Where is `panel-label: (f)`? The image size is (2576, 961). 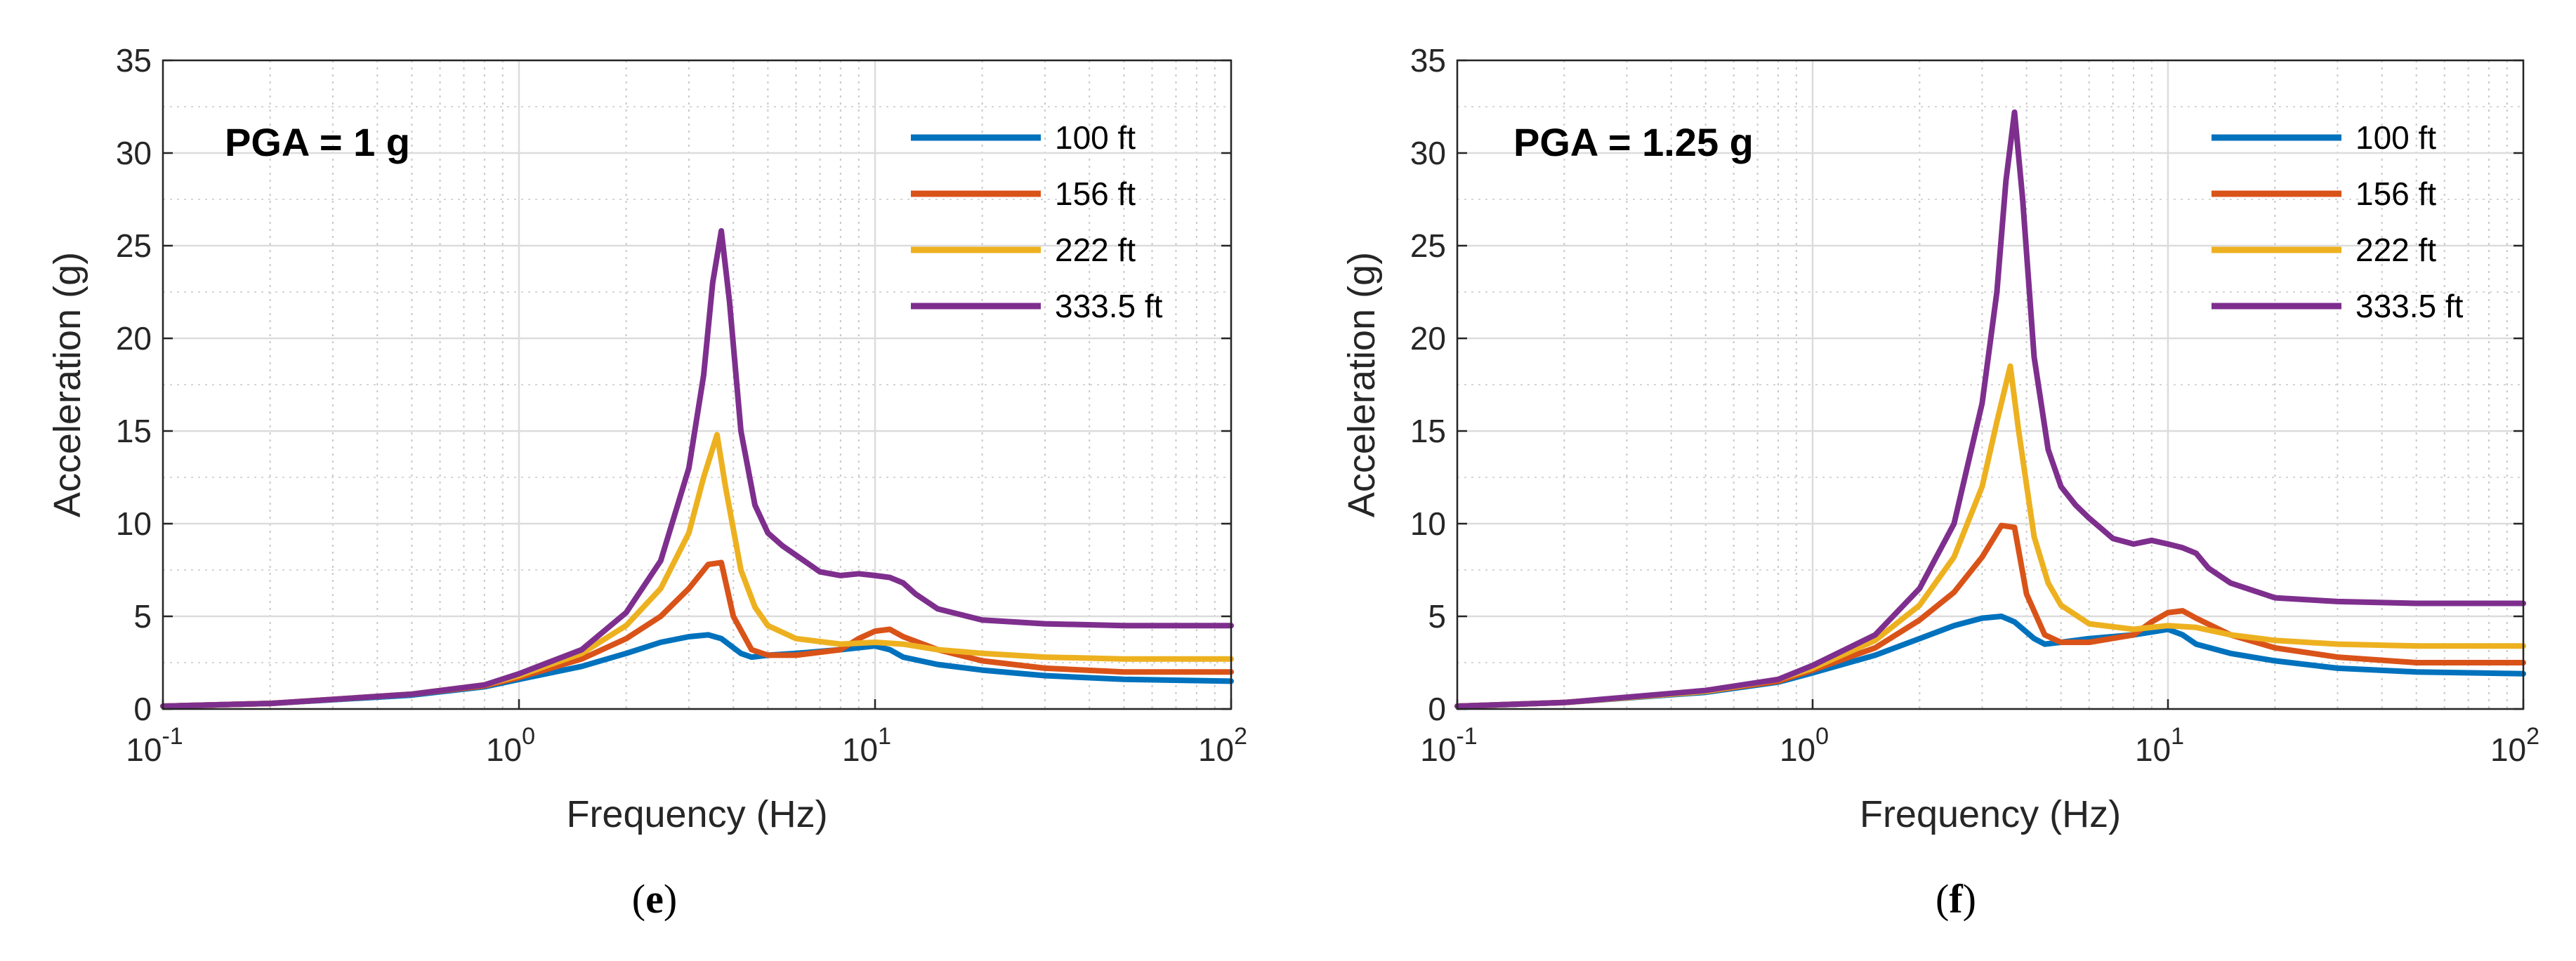
panel-label: (f) is located at coordinates (1956, 899).